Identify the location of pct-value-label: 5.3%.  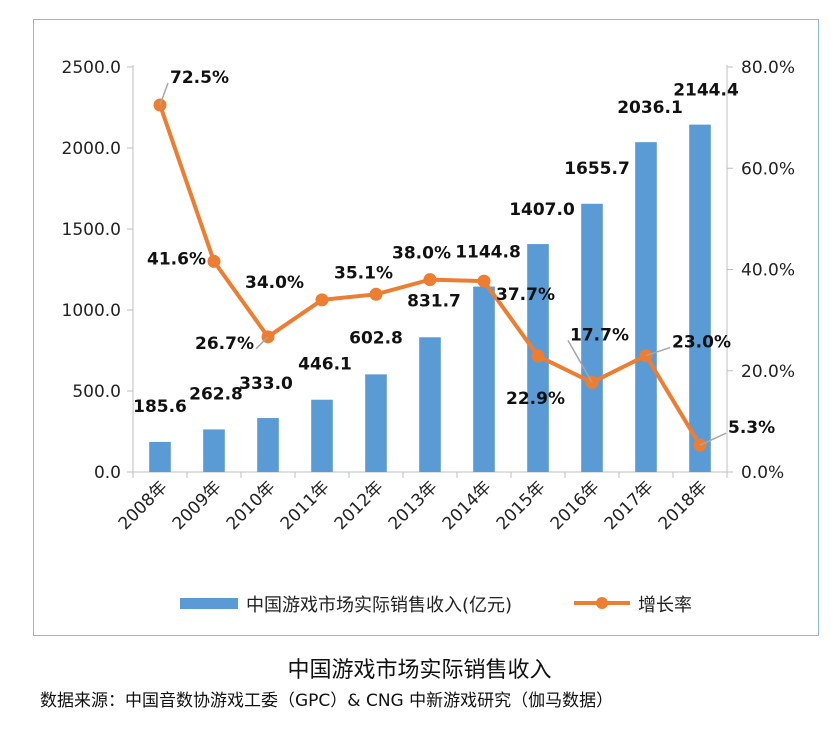
(751, 428).